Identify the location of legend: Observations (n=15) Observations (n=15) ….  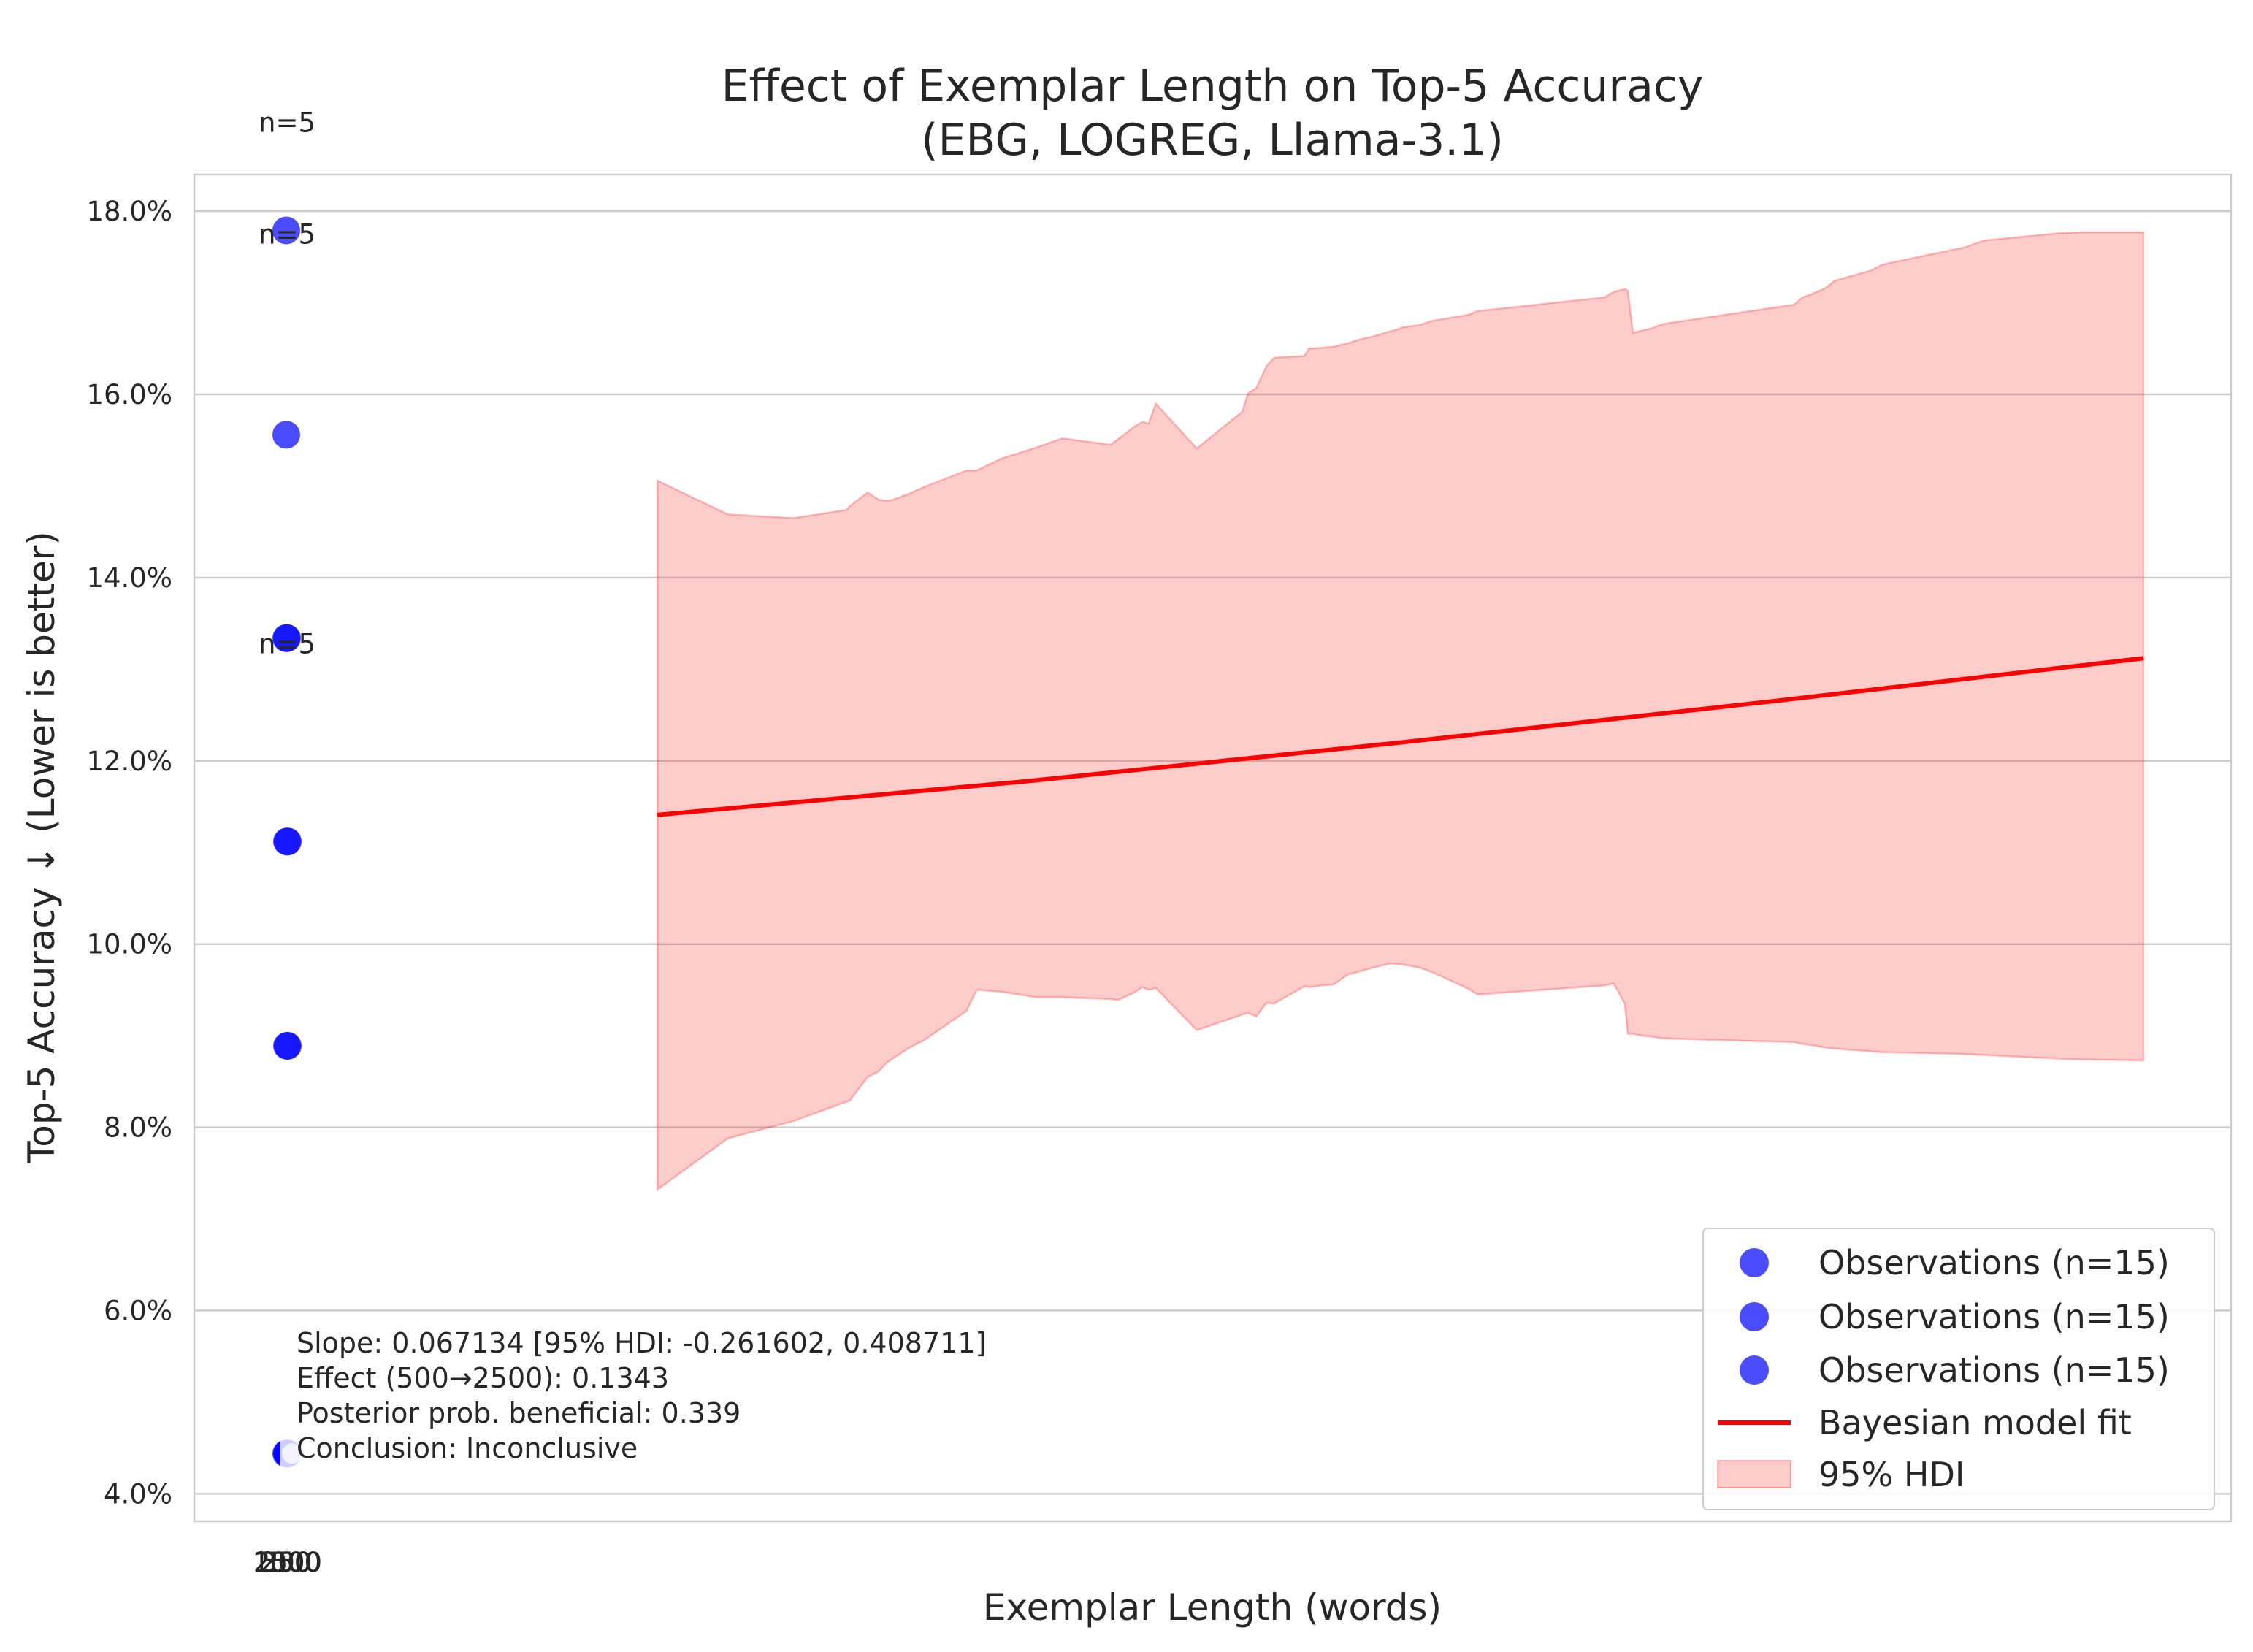
(1959, 1369).